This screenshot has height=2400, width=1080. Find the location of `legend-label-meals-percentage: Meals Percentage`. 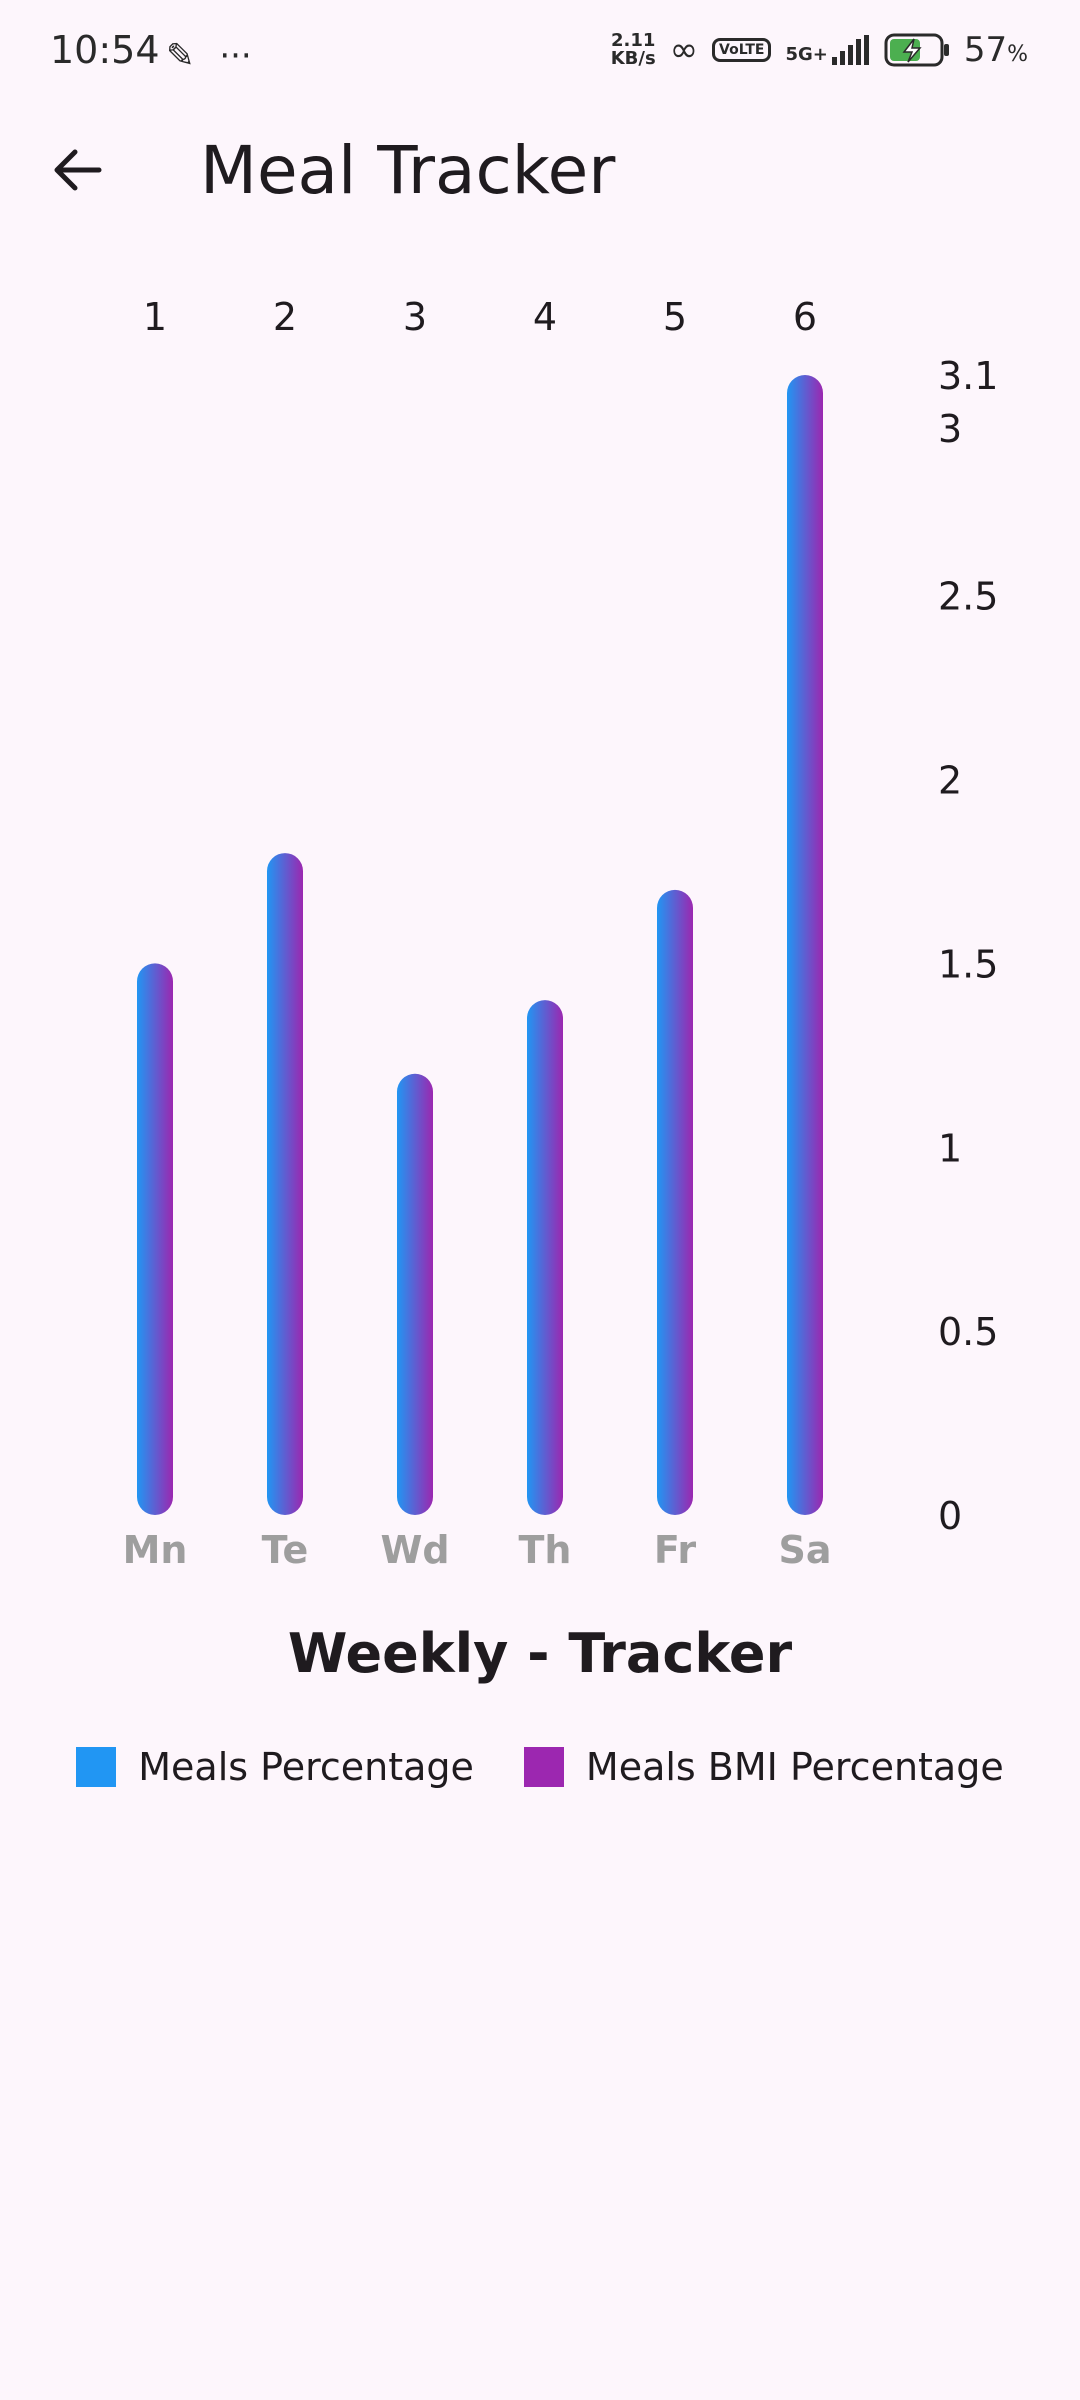

legend-label-meals-percentage: Meals Percentage is located at coordinates (306, 1767).